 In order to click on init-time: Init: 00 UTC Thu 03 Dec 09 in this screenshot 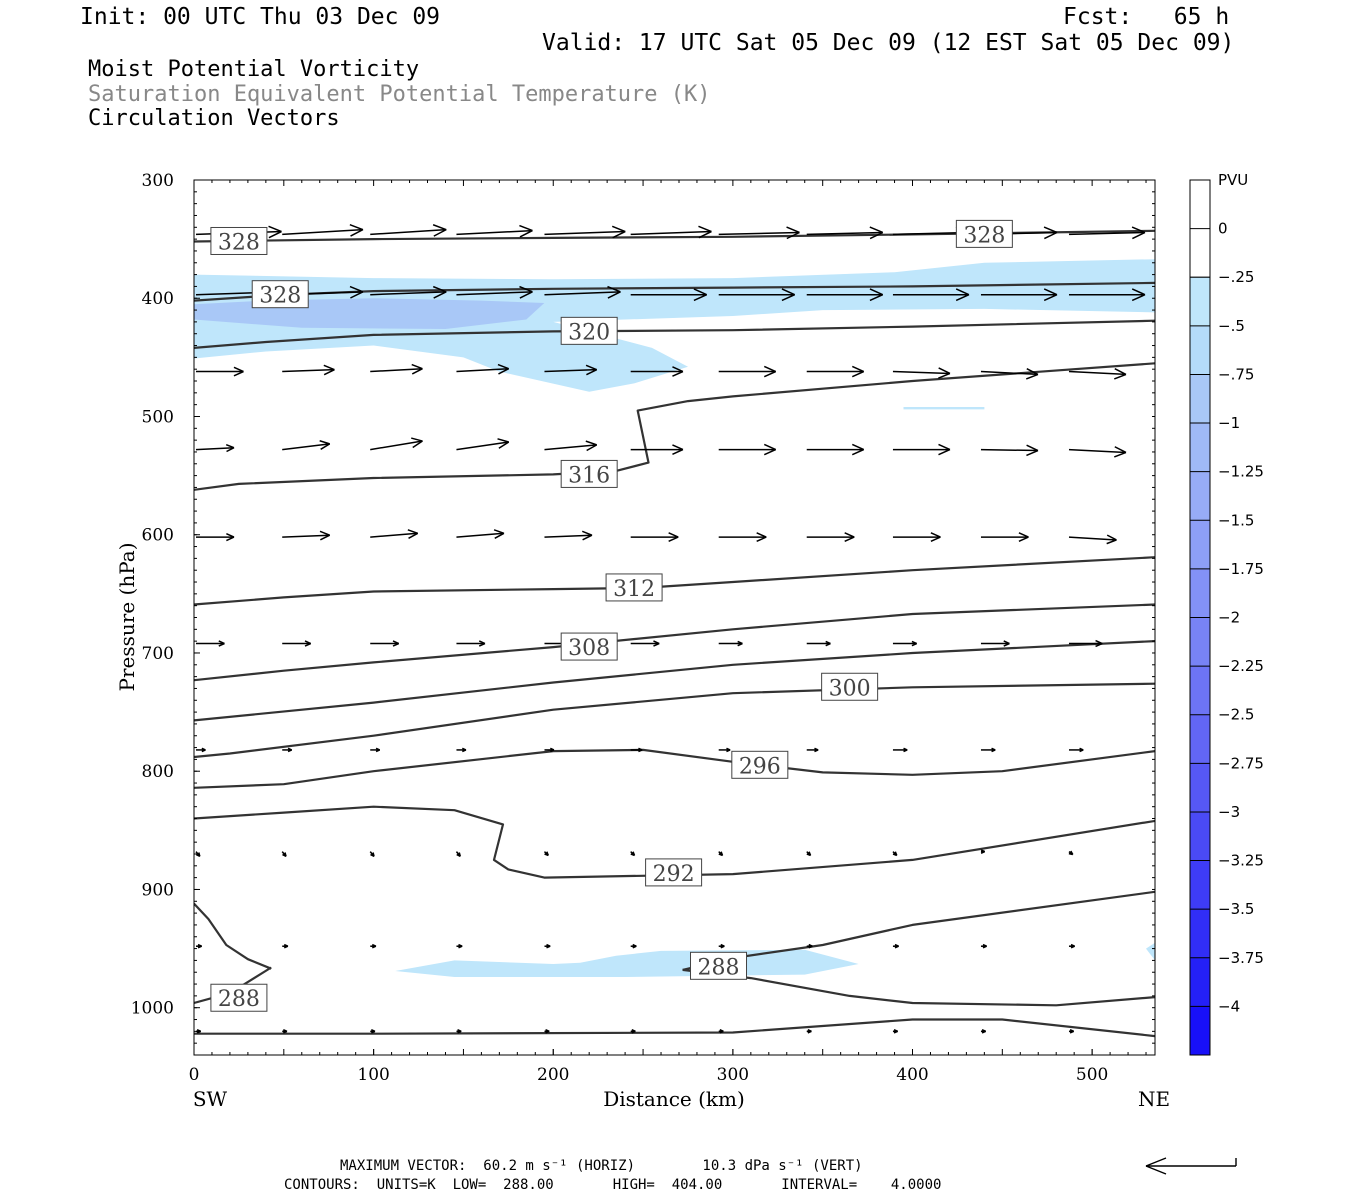, I will do `click(260, 17)`.